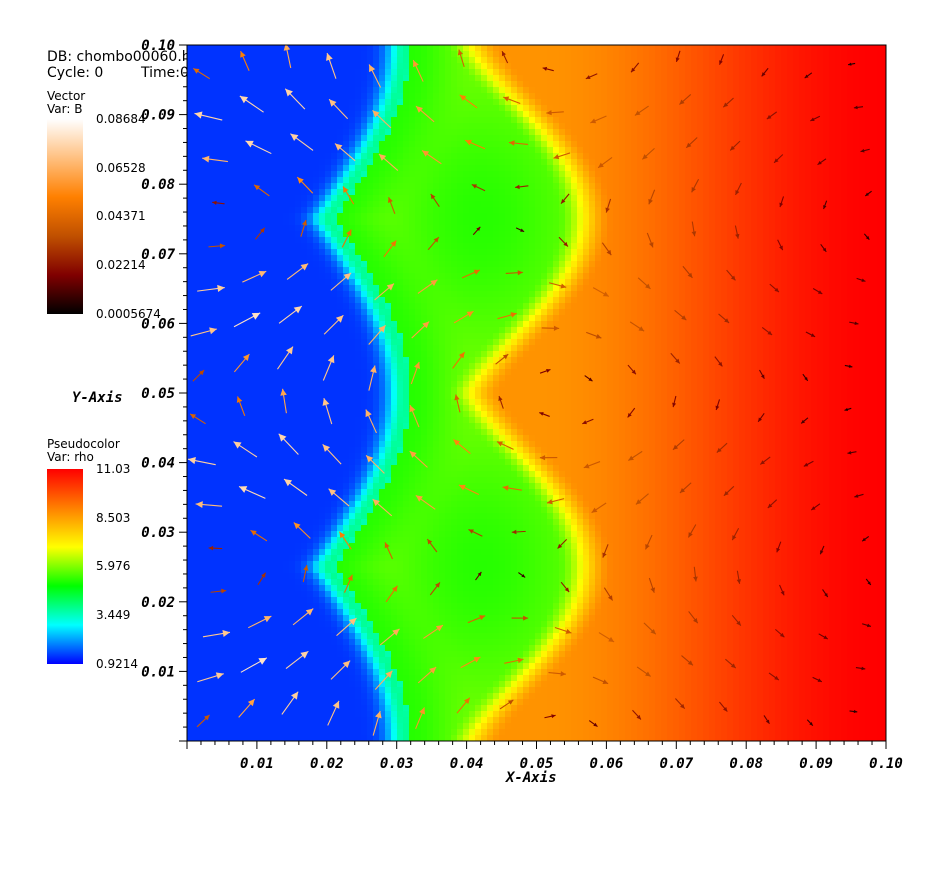  Describe the element at coordinates (158, 324) in the screenshot. I see `y-tick-label: 0.06` at that location.